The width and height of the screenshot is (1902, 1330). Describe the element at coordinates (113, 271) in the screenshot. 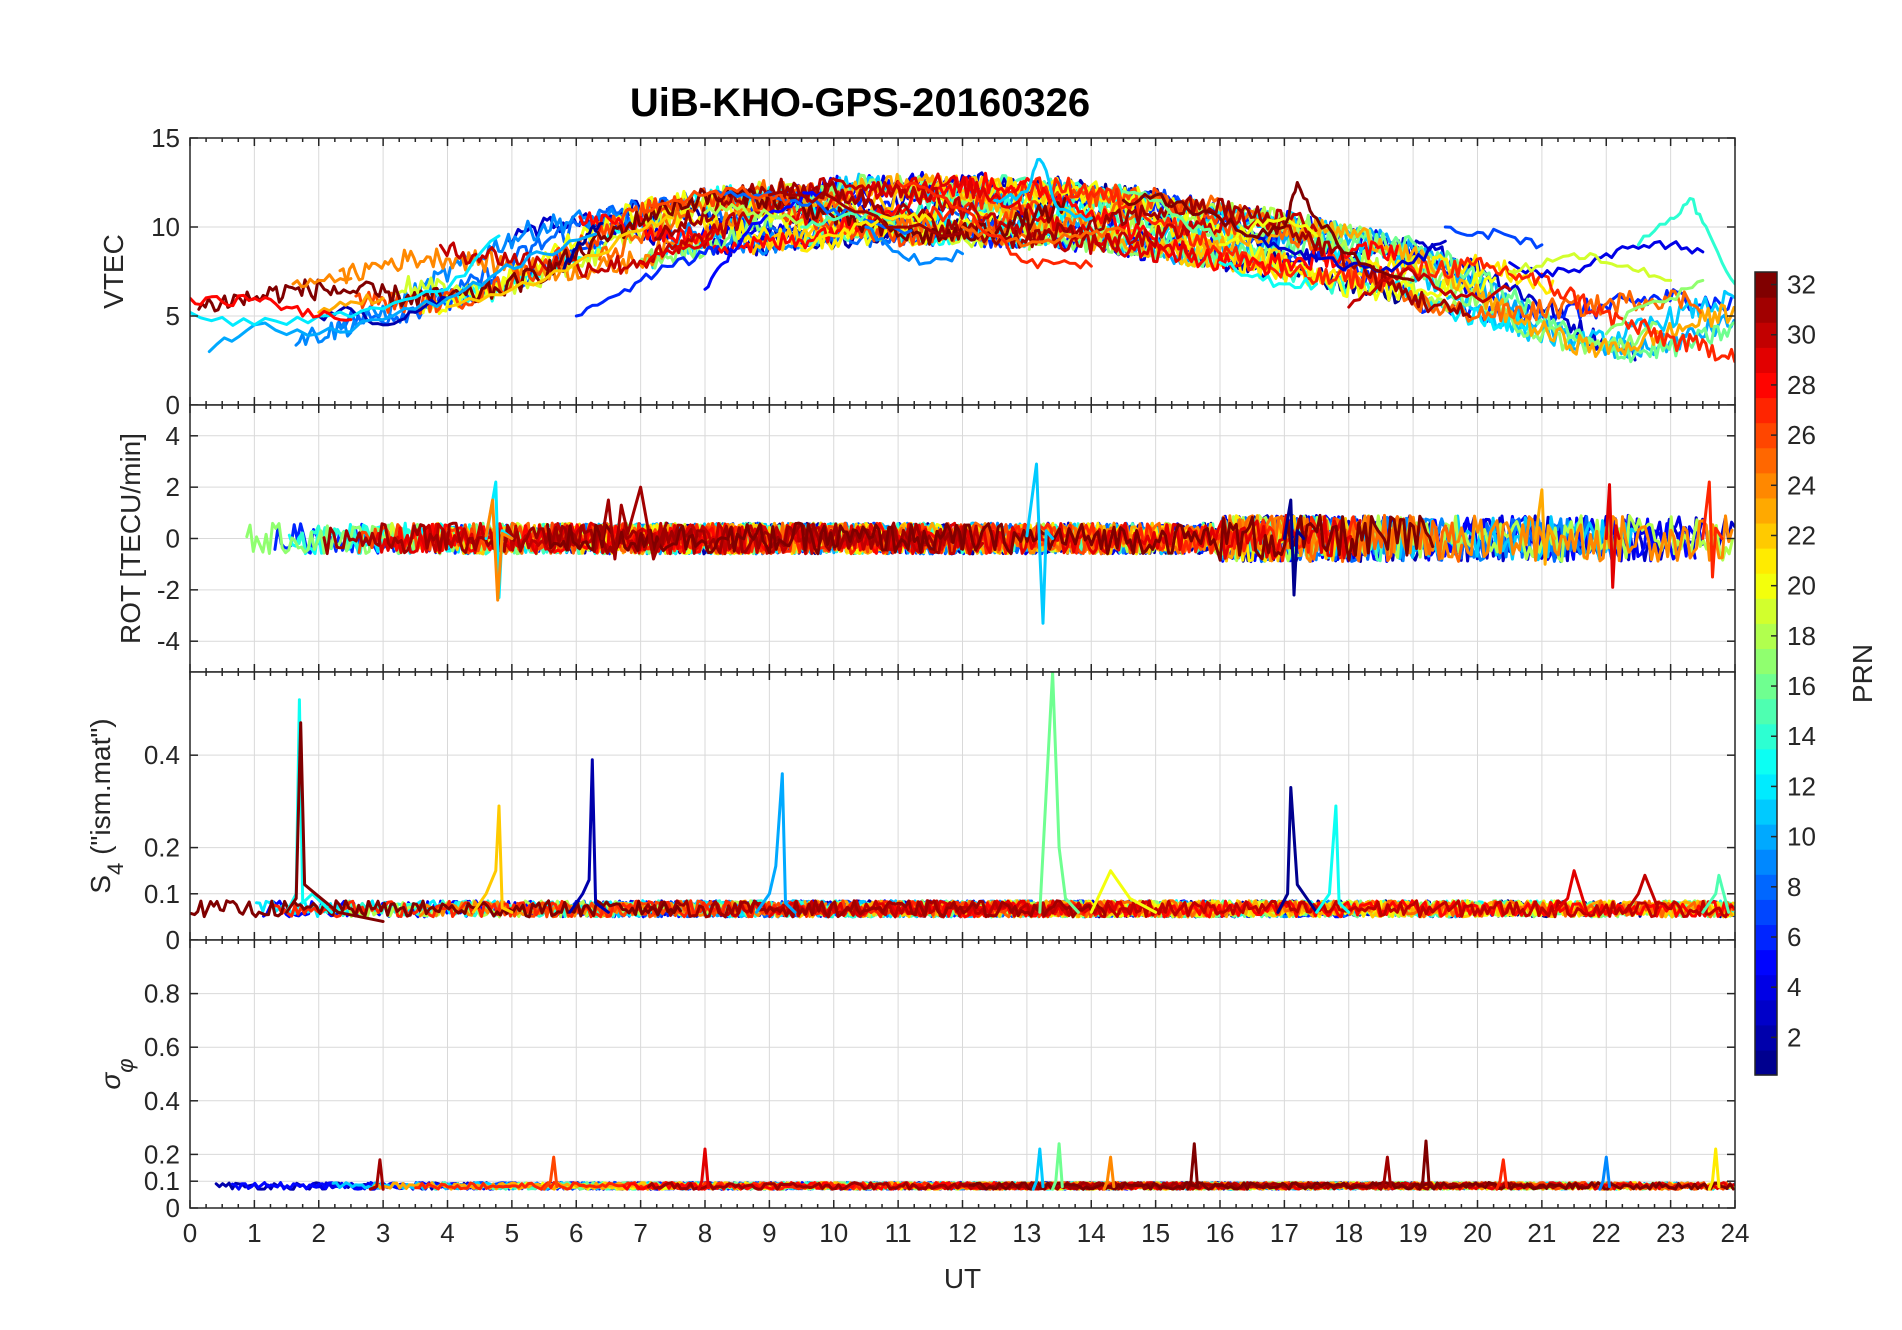

I see `y-axis-label: VTEC` at that location.